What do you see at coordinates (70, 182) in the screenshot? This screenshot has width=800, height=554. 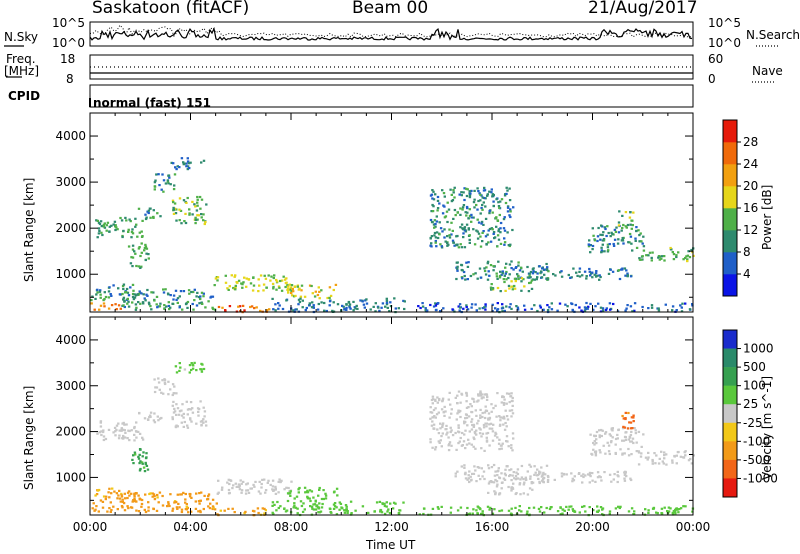 I see `ytick-label: 3000` at bounding box center [70, 182].